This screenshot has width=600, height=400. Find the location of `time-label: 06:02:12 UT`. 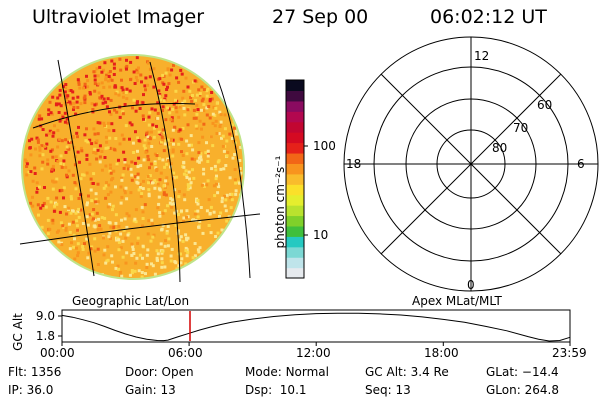

time-label: 06:02:12 UT is located at coordinates (488, 17).